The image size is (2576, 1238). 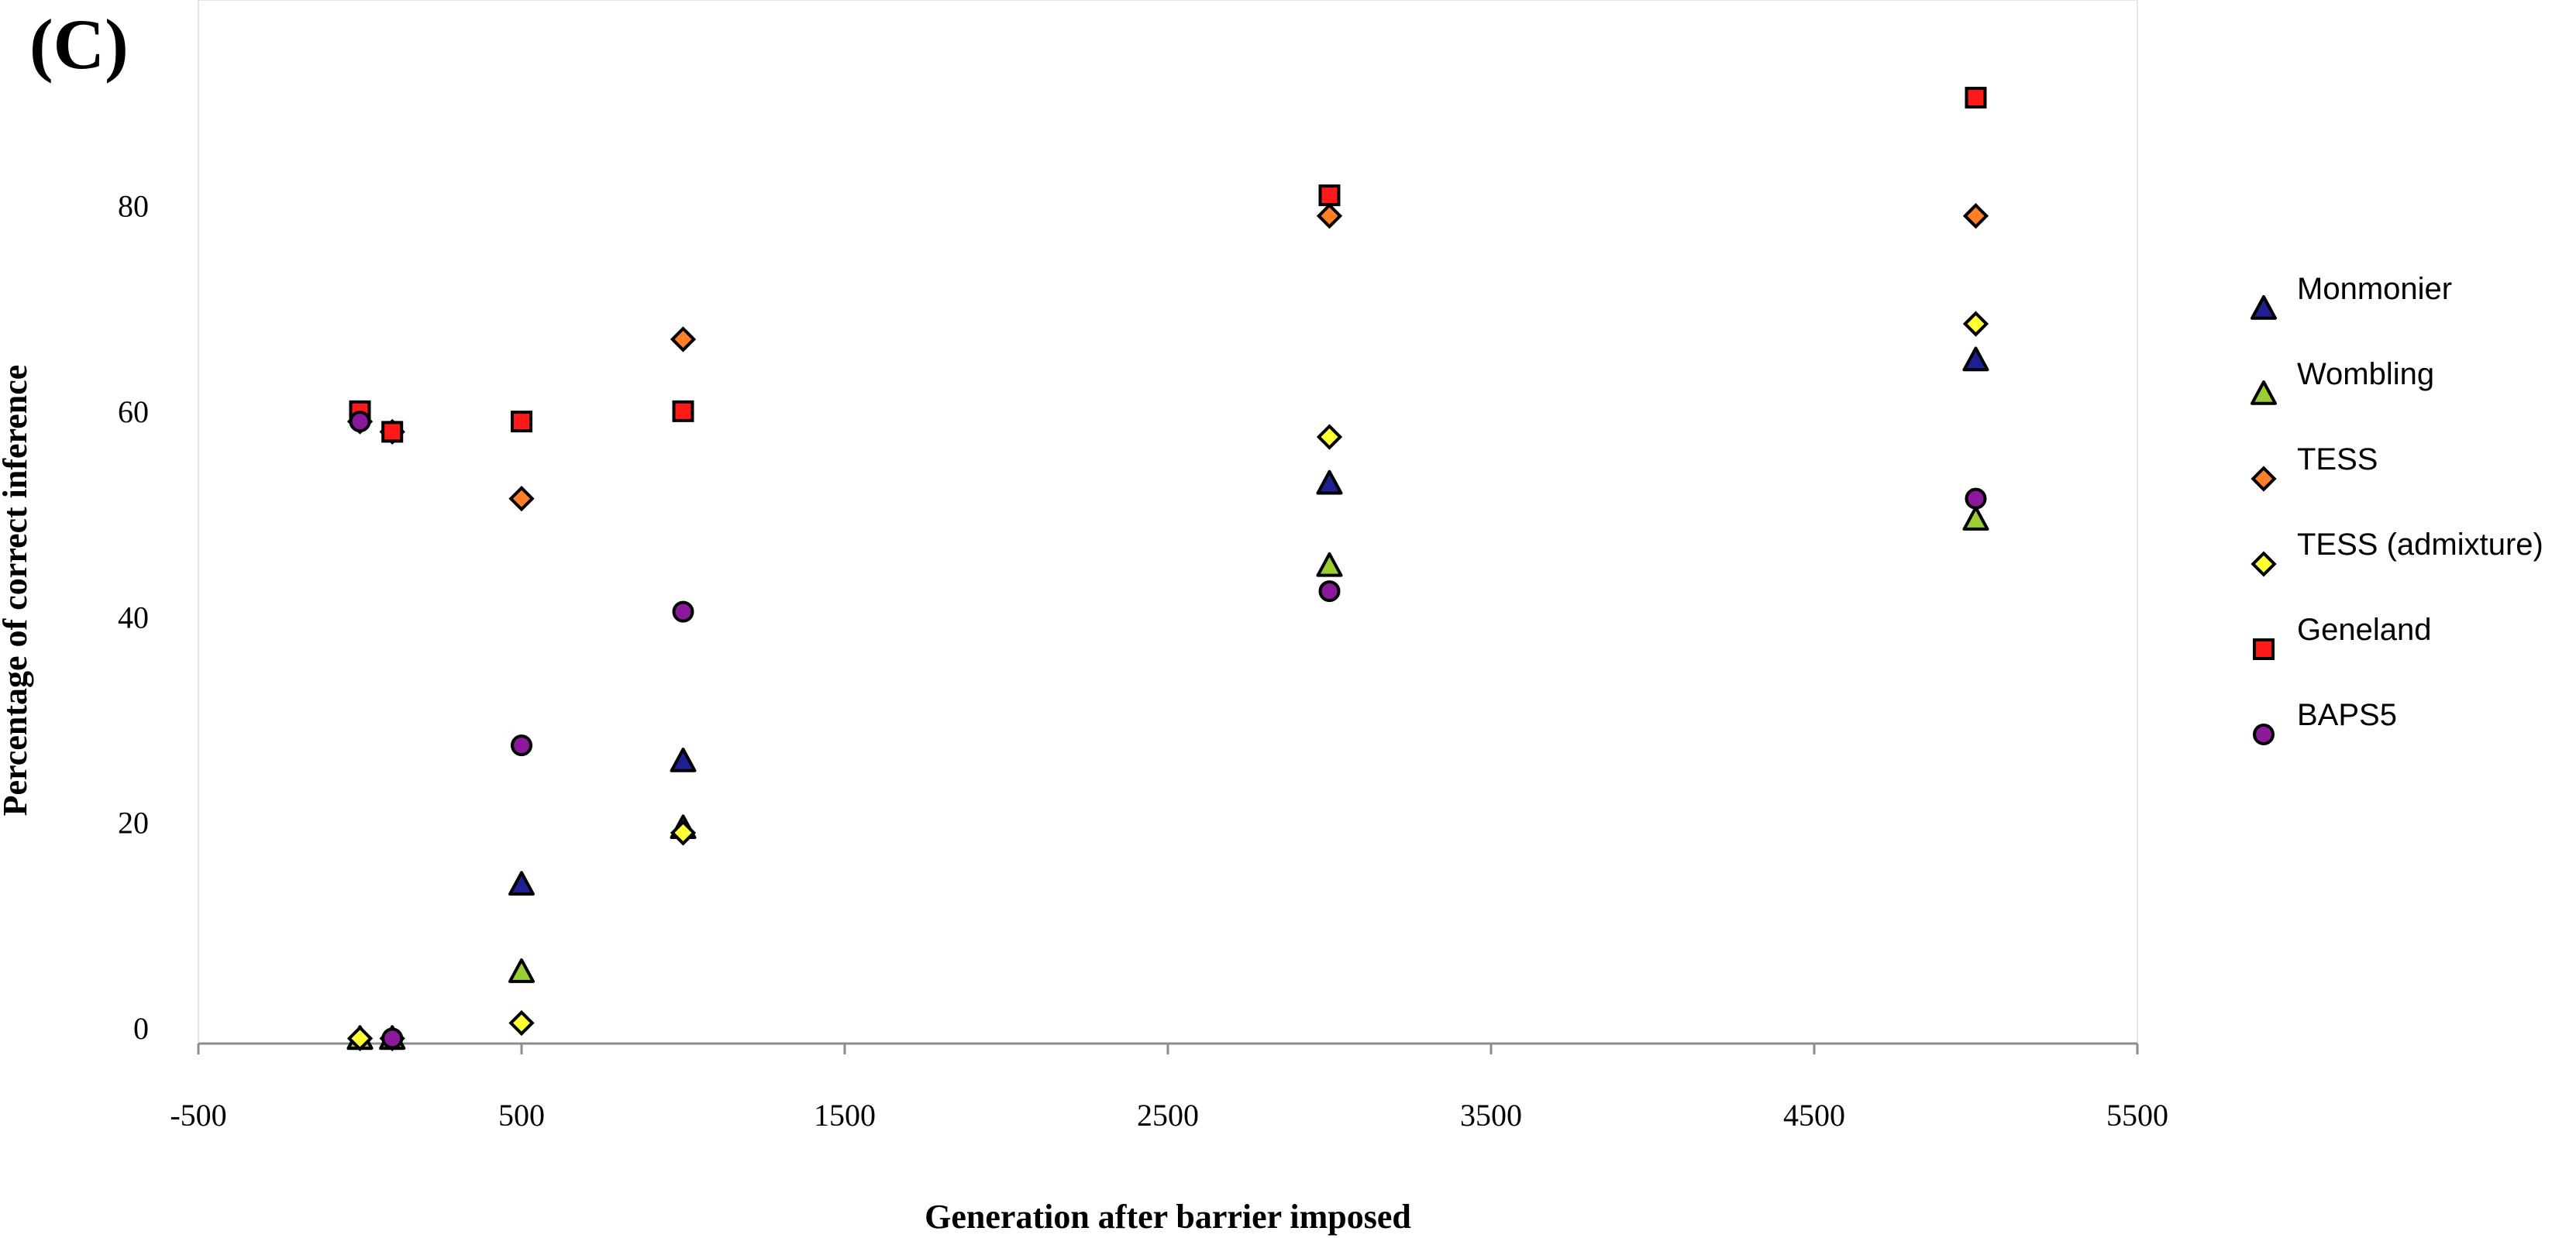 I want to click on x-tick-label: 2500, so click(x=1168, y=1115).